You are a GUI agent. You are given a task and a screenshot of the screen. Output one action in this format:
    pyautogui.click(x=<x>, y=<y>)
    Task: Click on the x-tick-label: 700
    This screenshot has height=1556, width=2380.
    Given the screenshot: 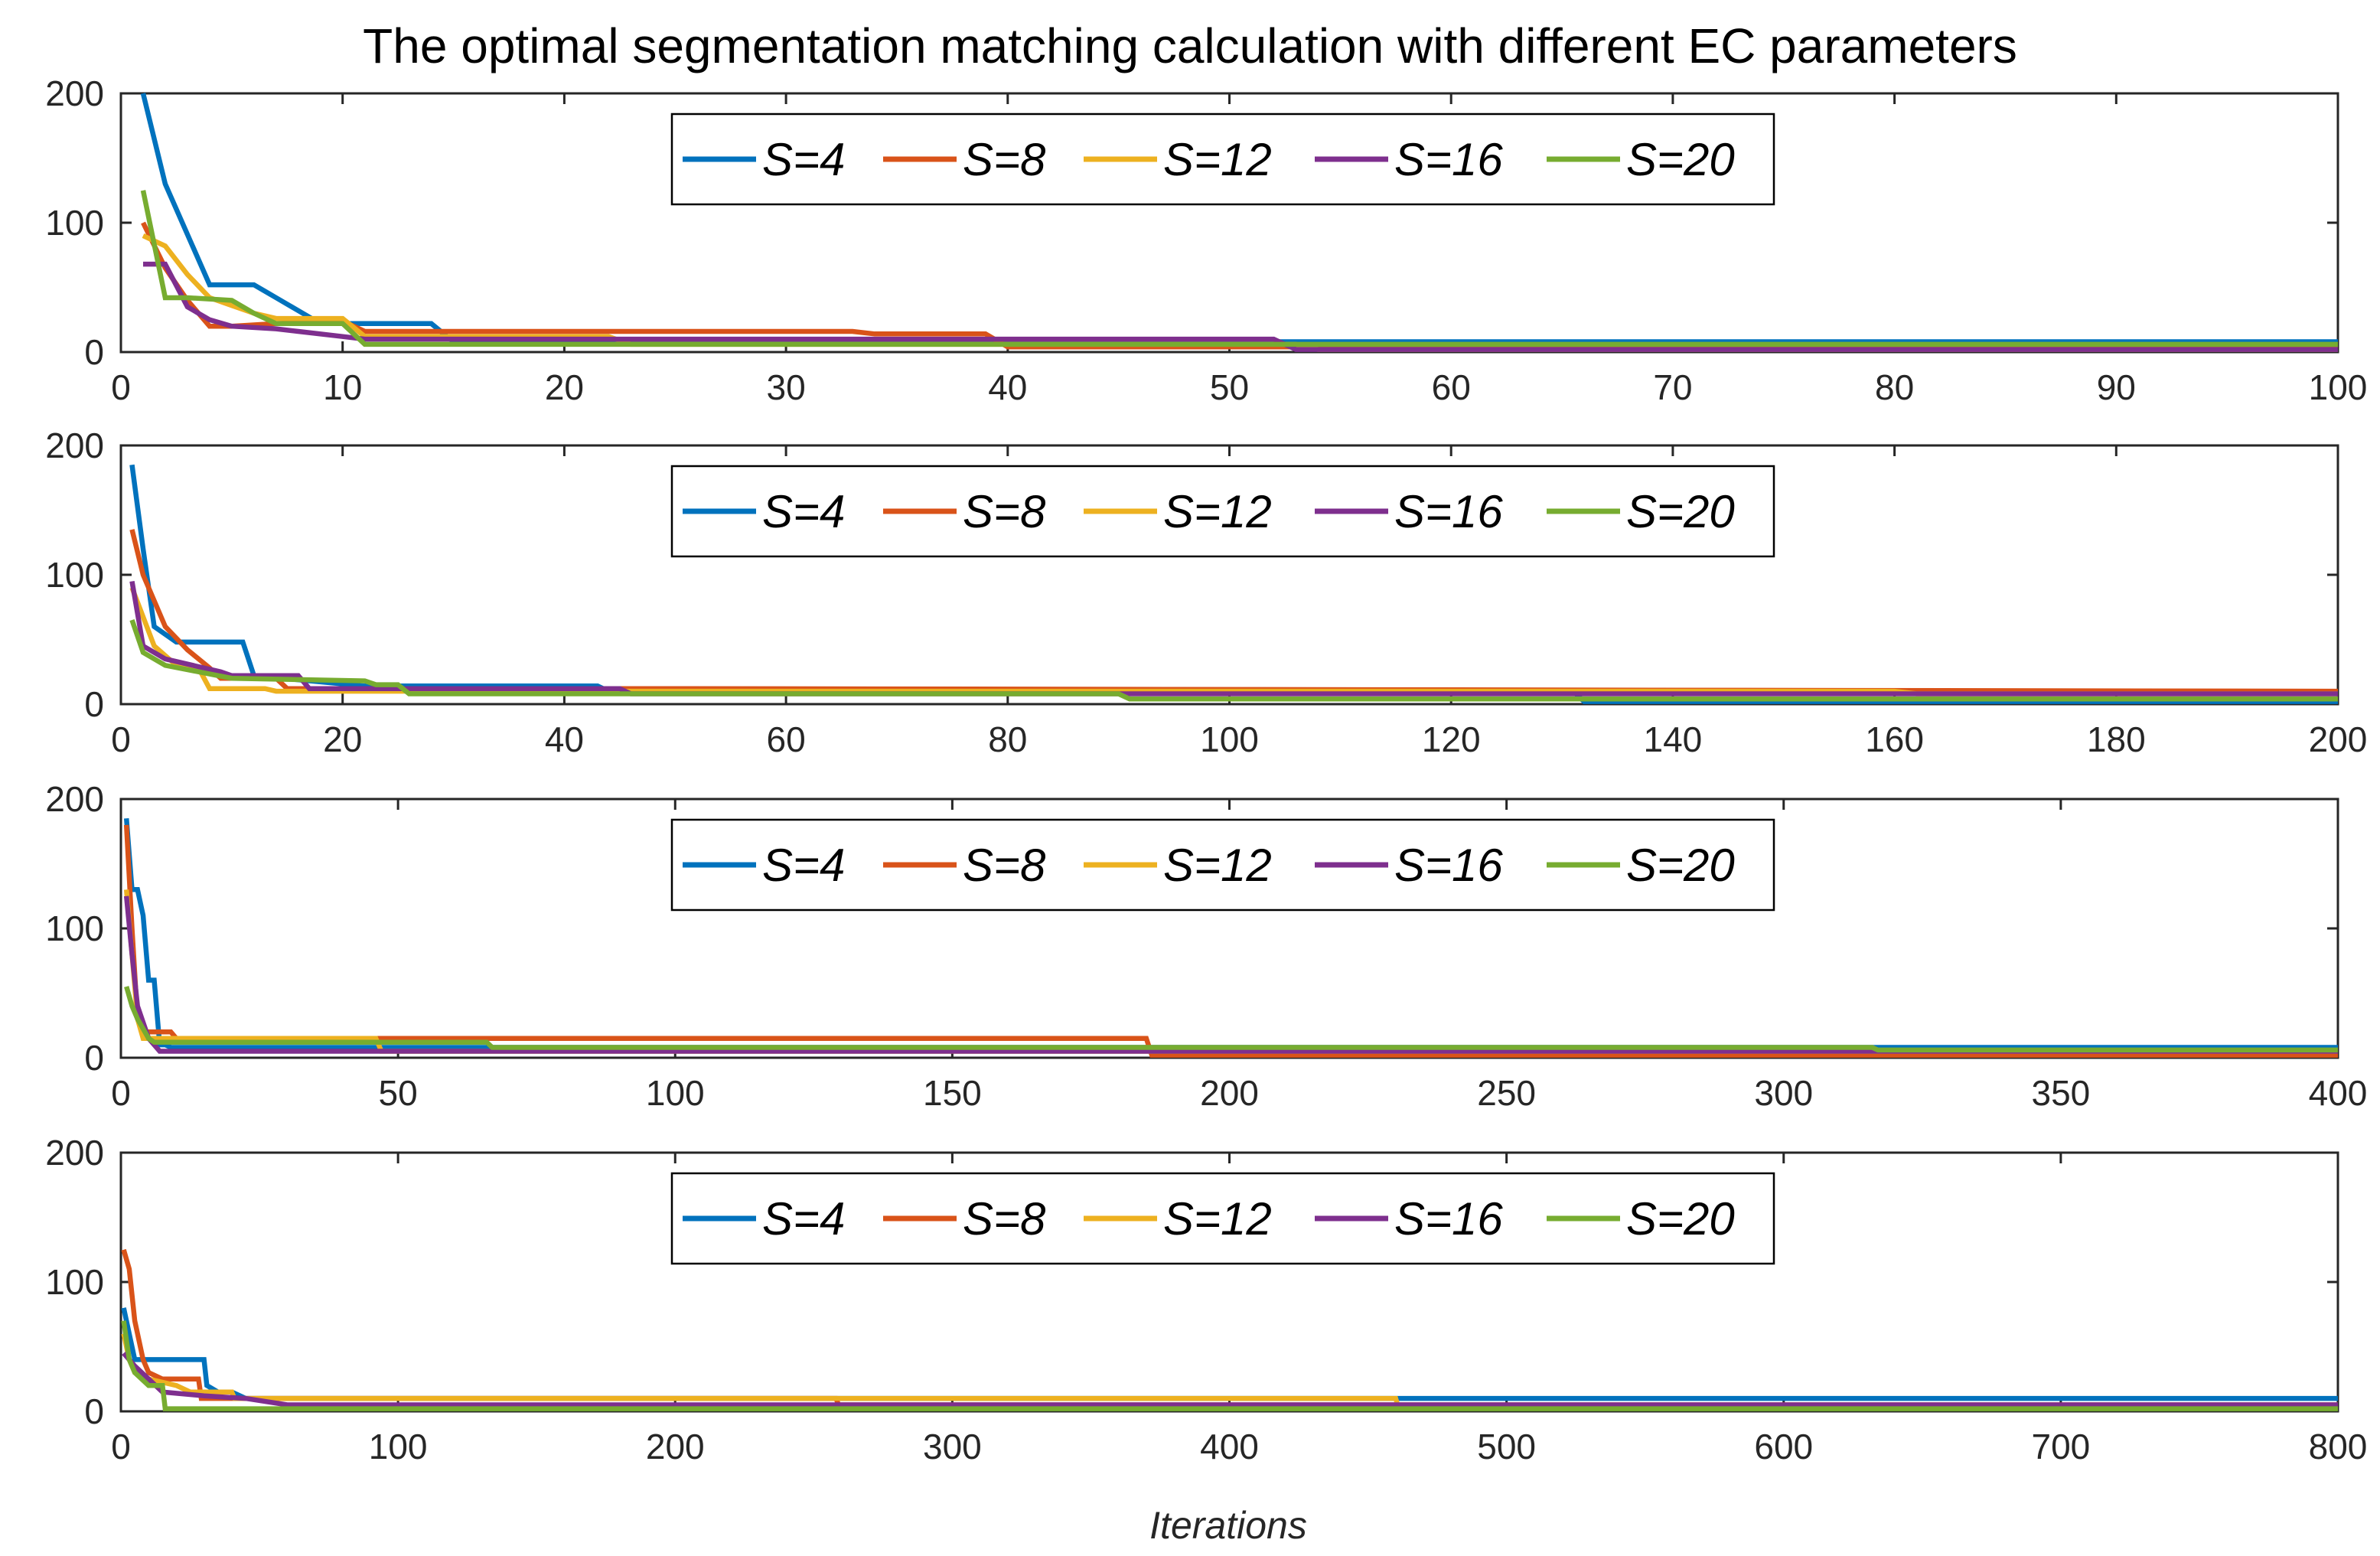 What is the action you would take?
    pyautogui.click(x=2061, y=1446)
    